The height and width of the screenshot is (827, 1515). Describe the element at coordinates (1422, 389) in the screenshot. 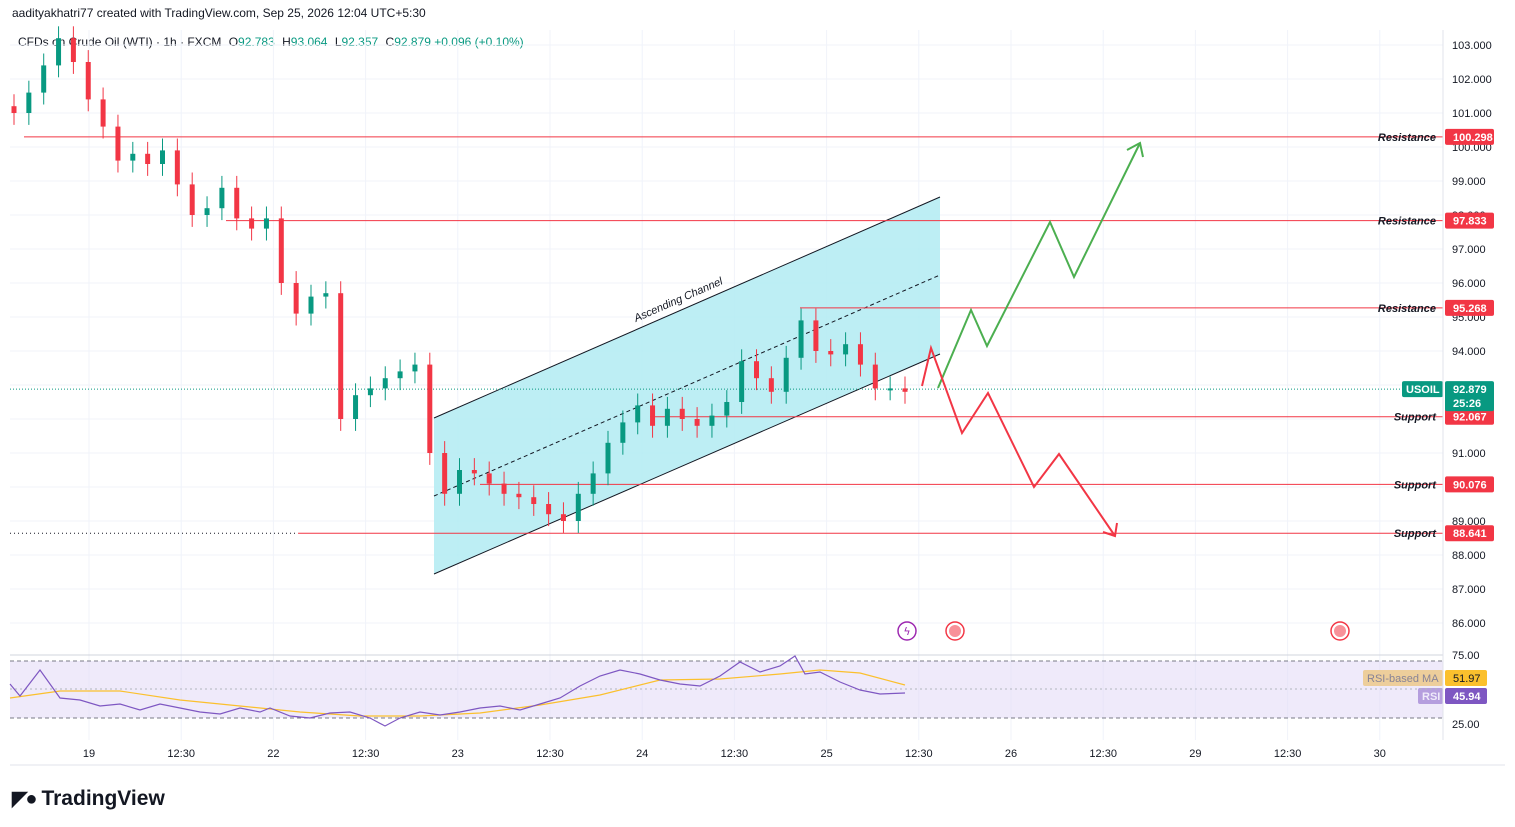

I see `symbol-tag` at that location.